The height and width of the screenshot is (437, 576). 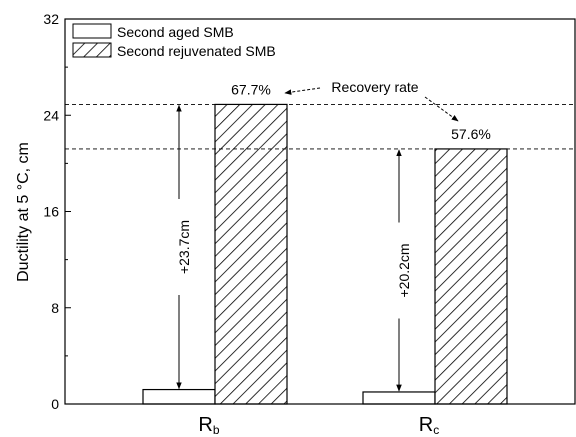 I want to click on recovery-rate-label-1: 57.6%, so click(x=471, y=134).